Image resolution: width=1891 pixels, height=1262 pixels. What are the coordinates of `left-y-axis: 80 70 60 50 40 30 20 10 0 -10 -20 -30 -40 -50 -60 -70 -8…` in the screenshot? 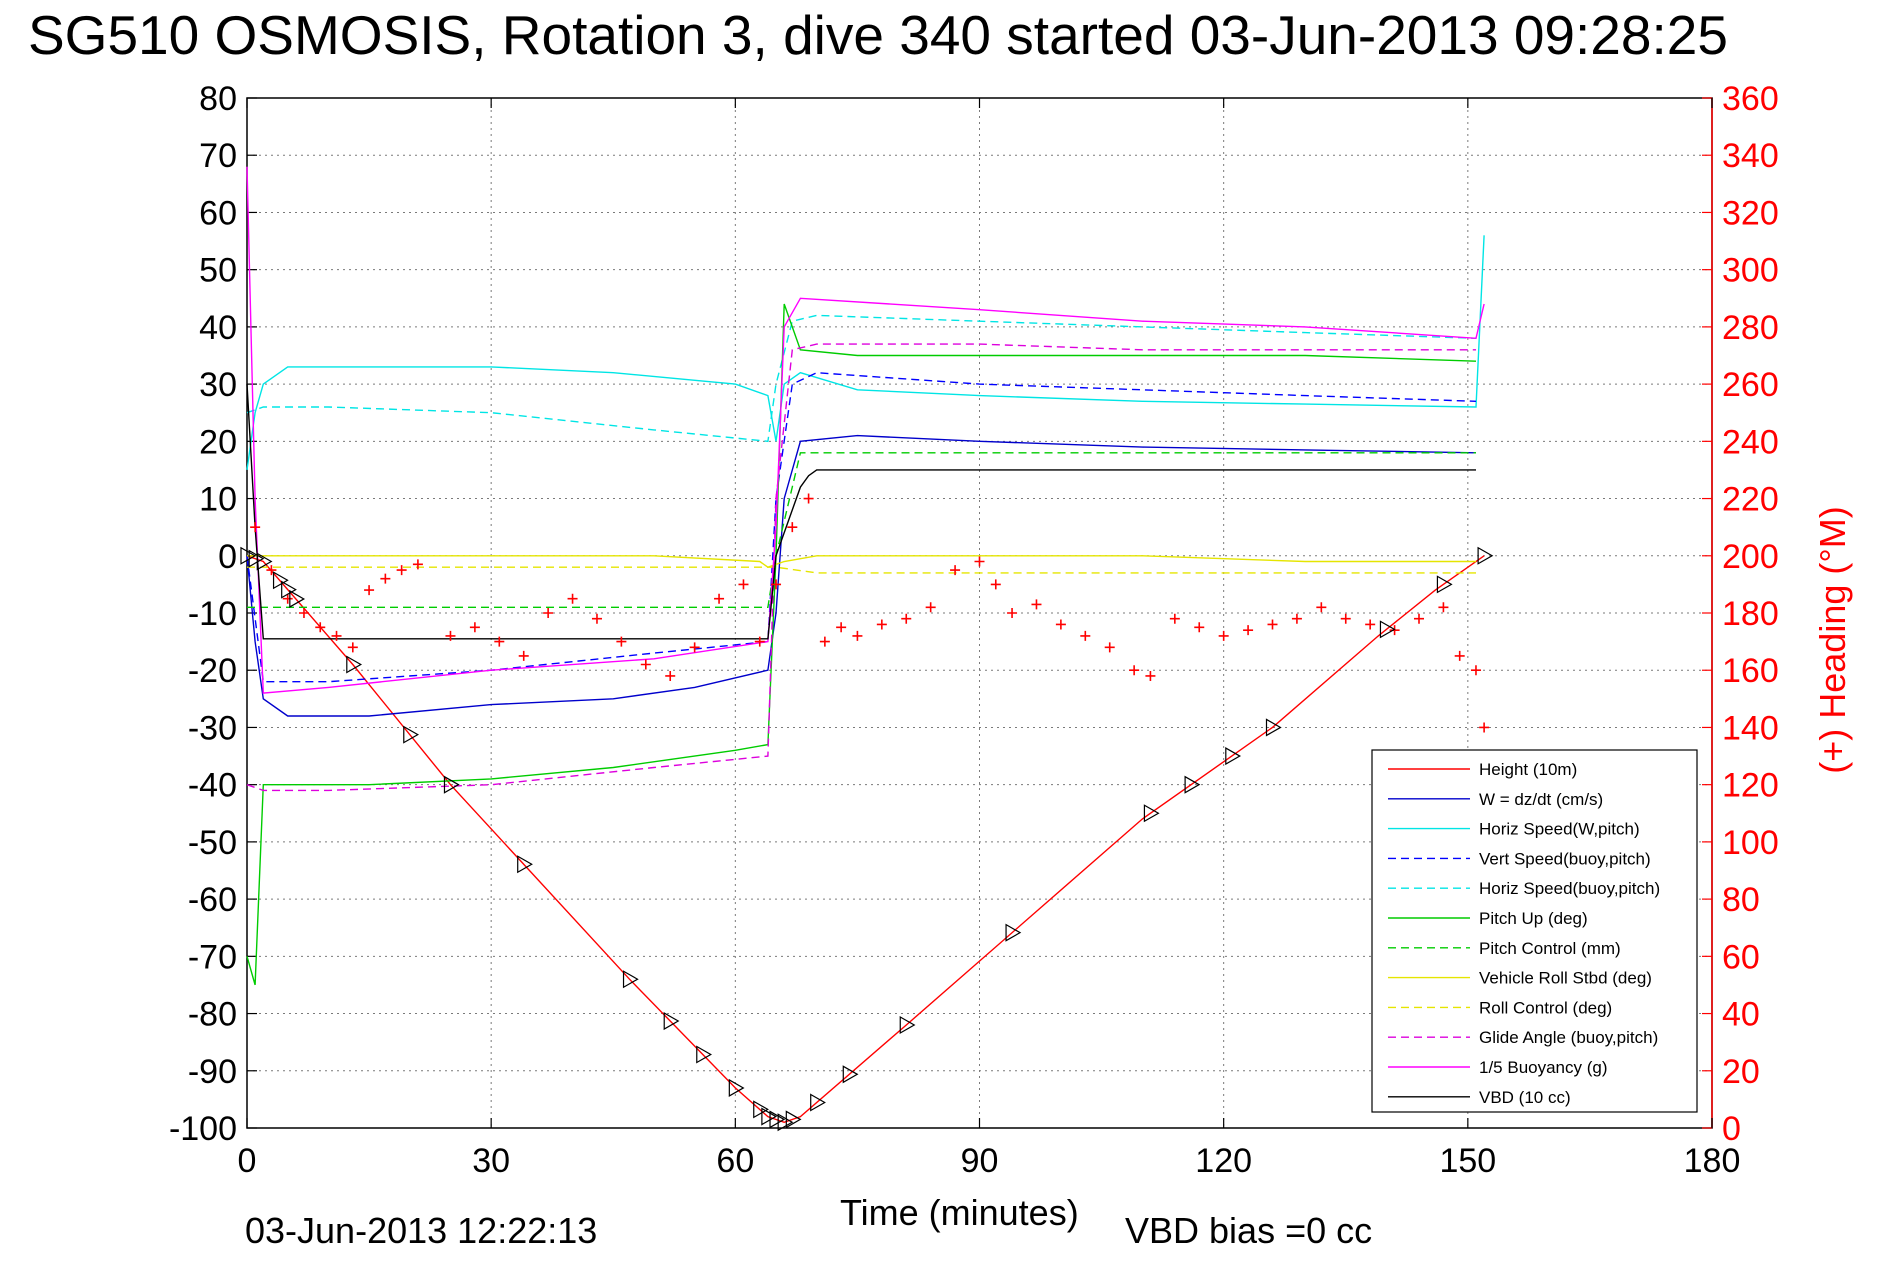 It's located at (213, 614).